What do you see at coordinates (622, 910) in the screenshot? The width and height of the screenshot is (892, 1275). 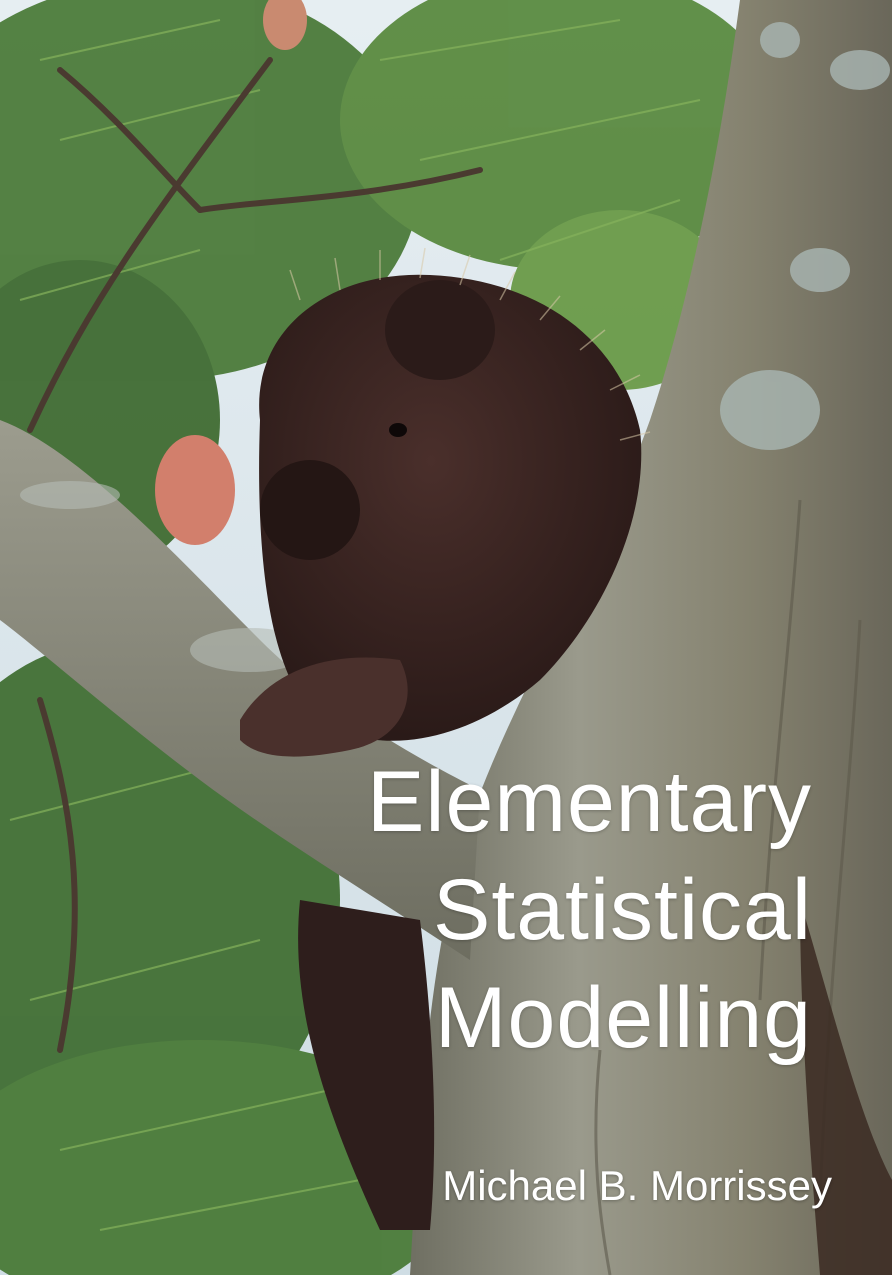 I see `title-line-2: Statistical` at bounding box center [622, 910].